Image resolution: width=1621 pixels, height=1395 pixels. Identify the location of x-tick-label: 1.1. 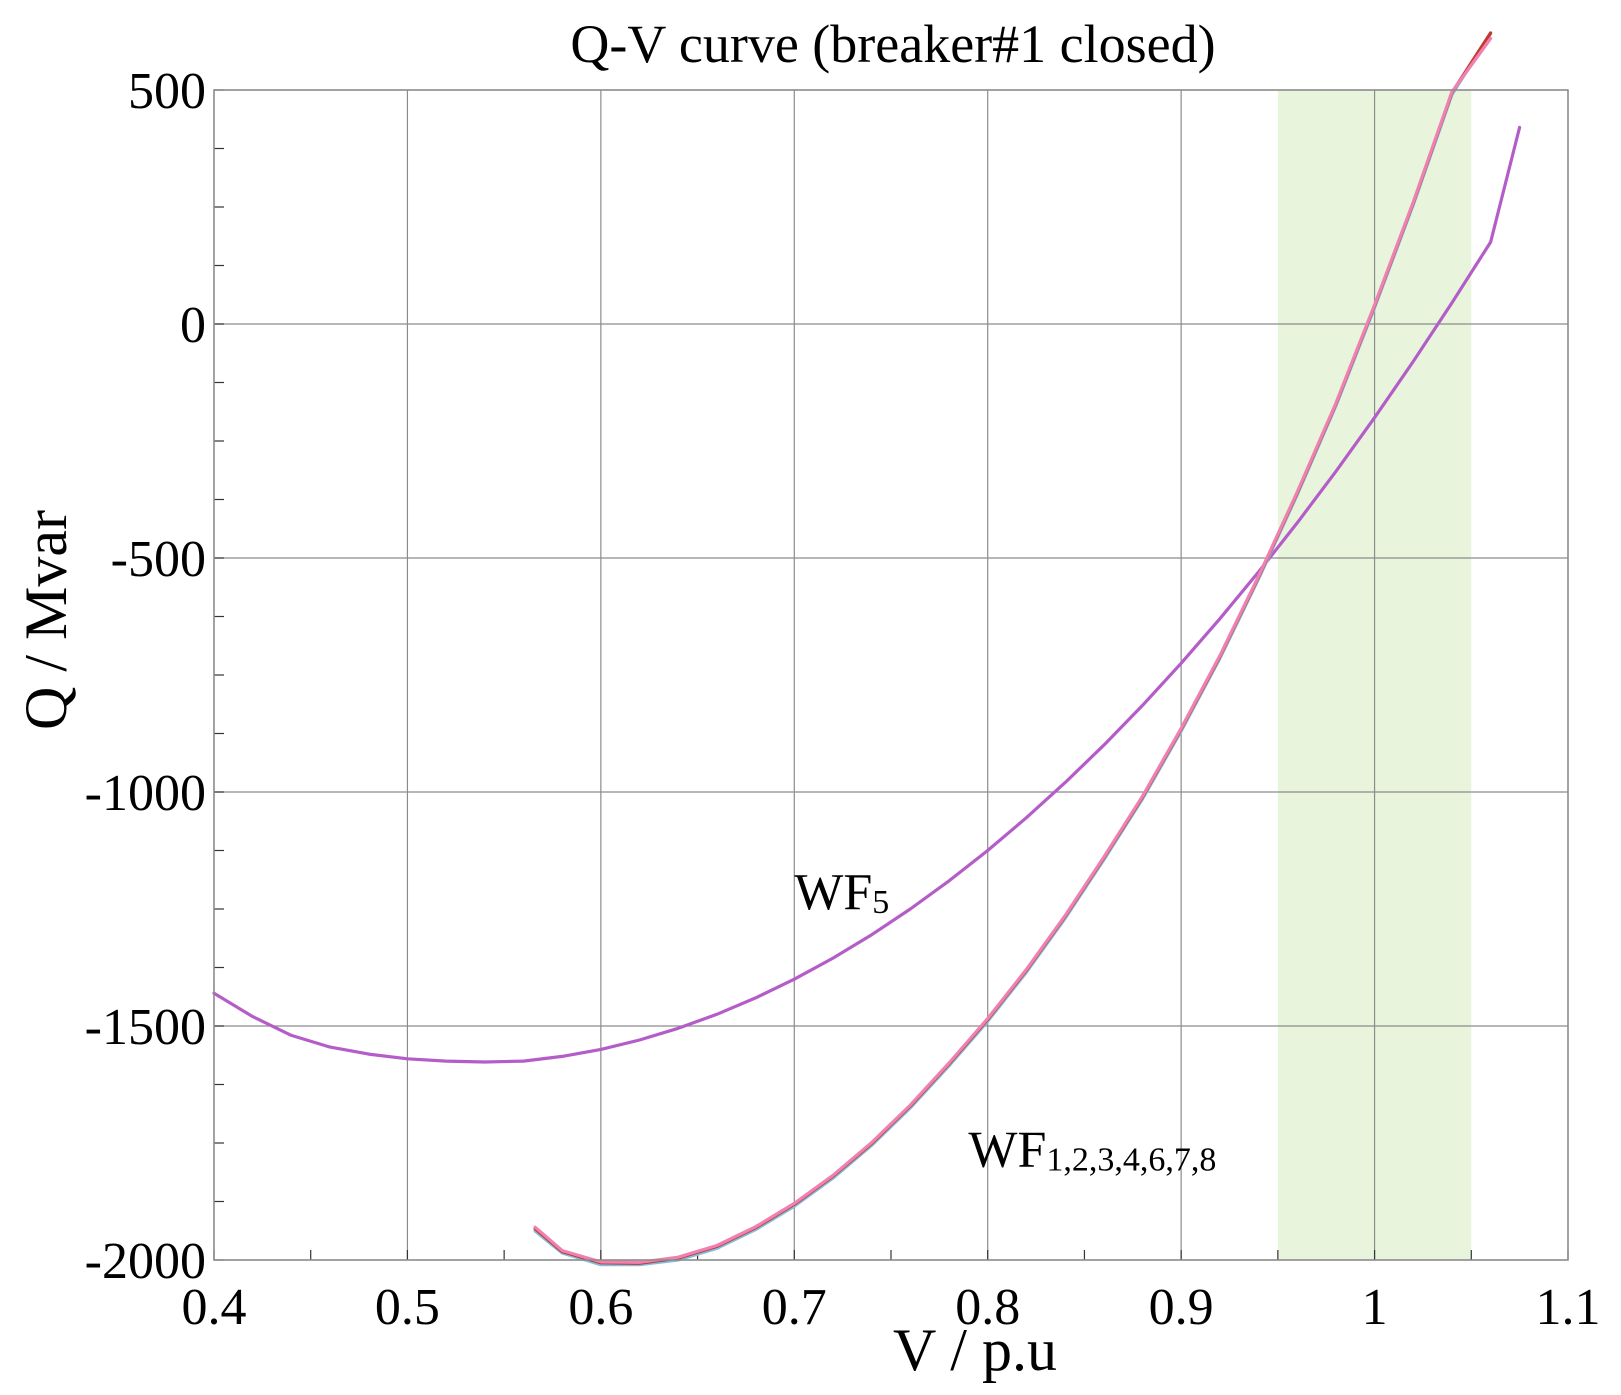
(1568, 1307).